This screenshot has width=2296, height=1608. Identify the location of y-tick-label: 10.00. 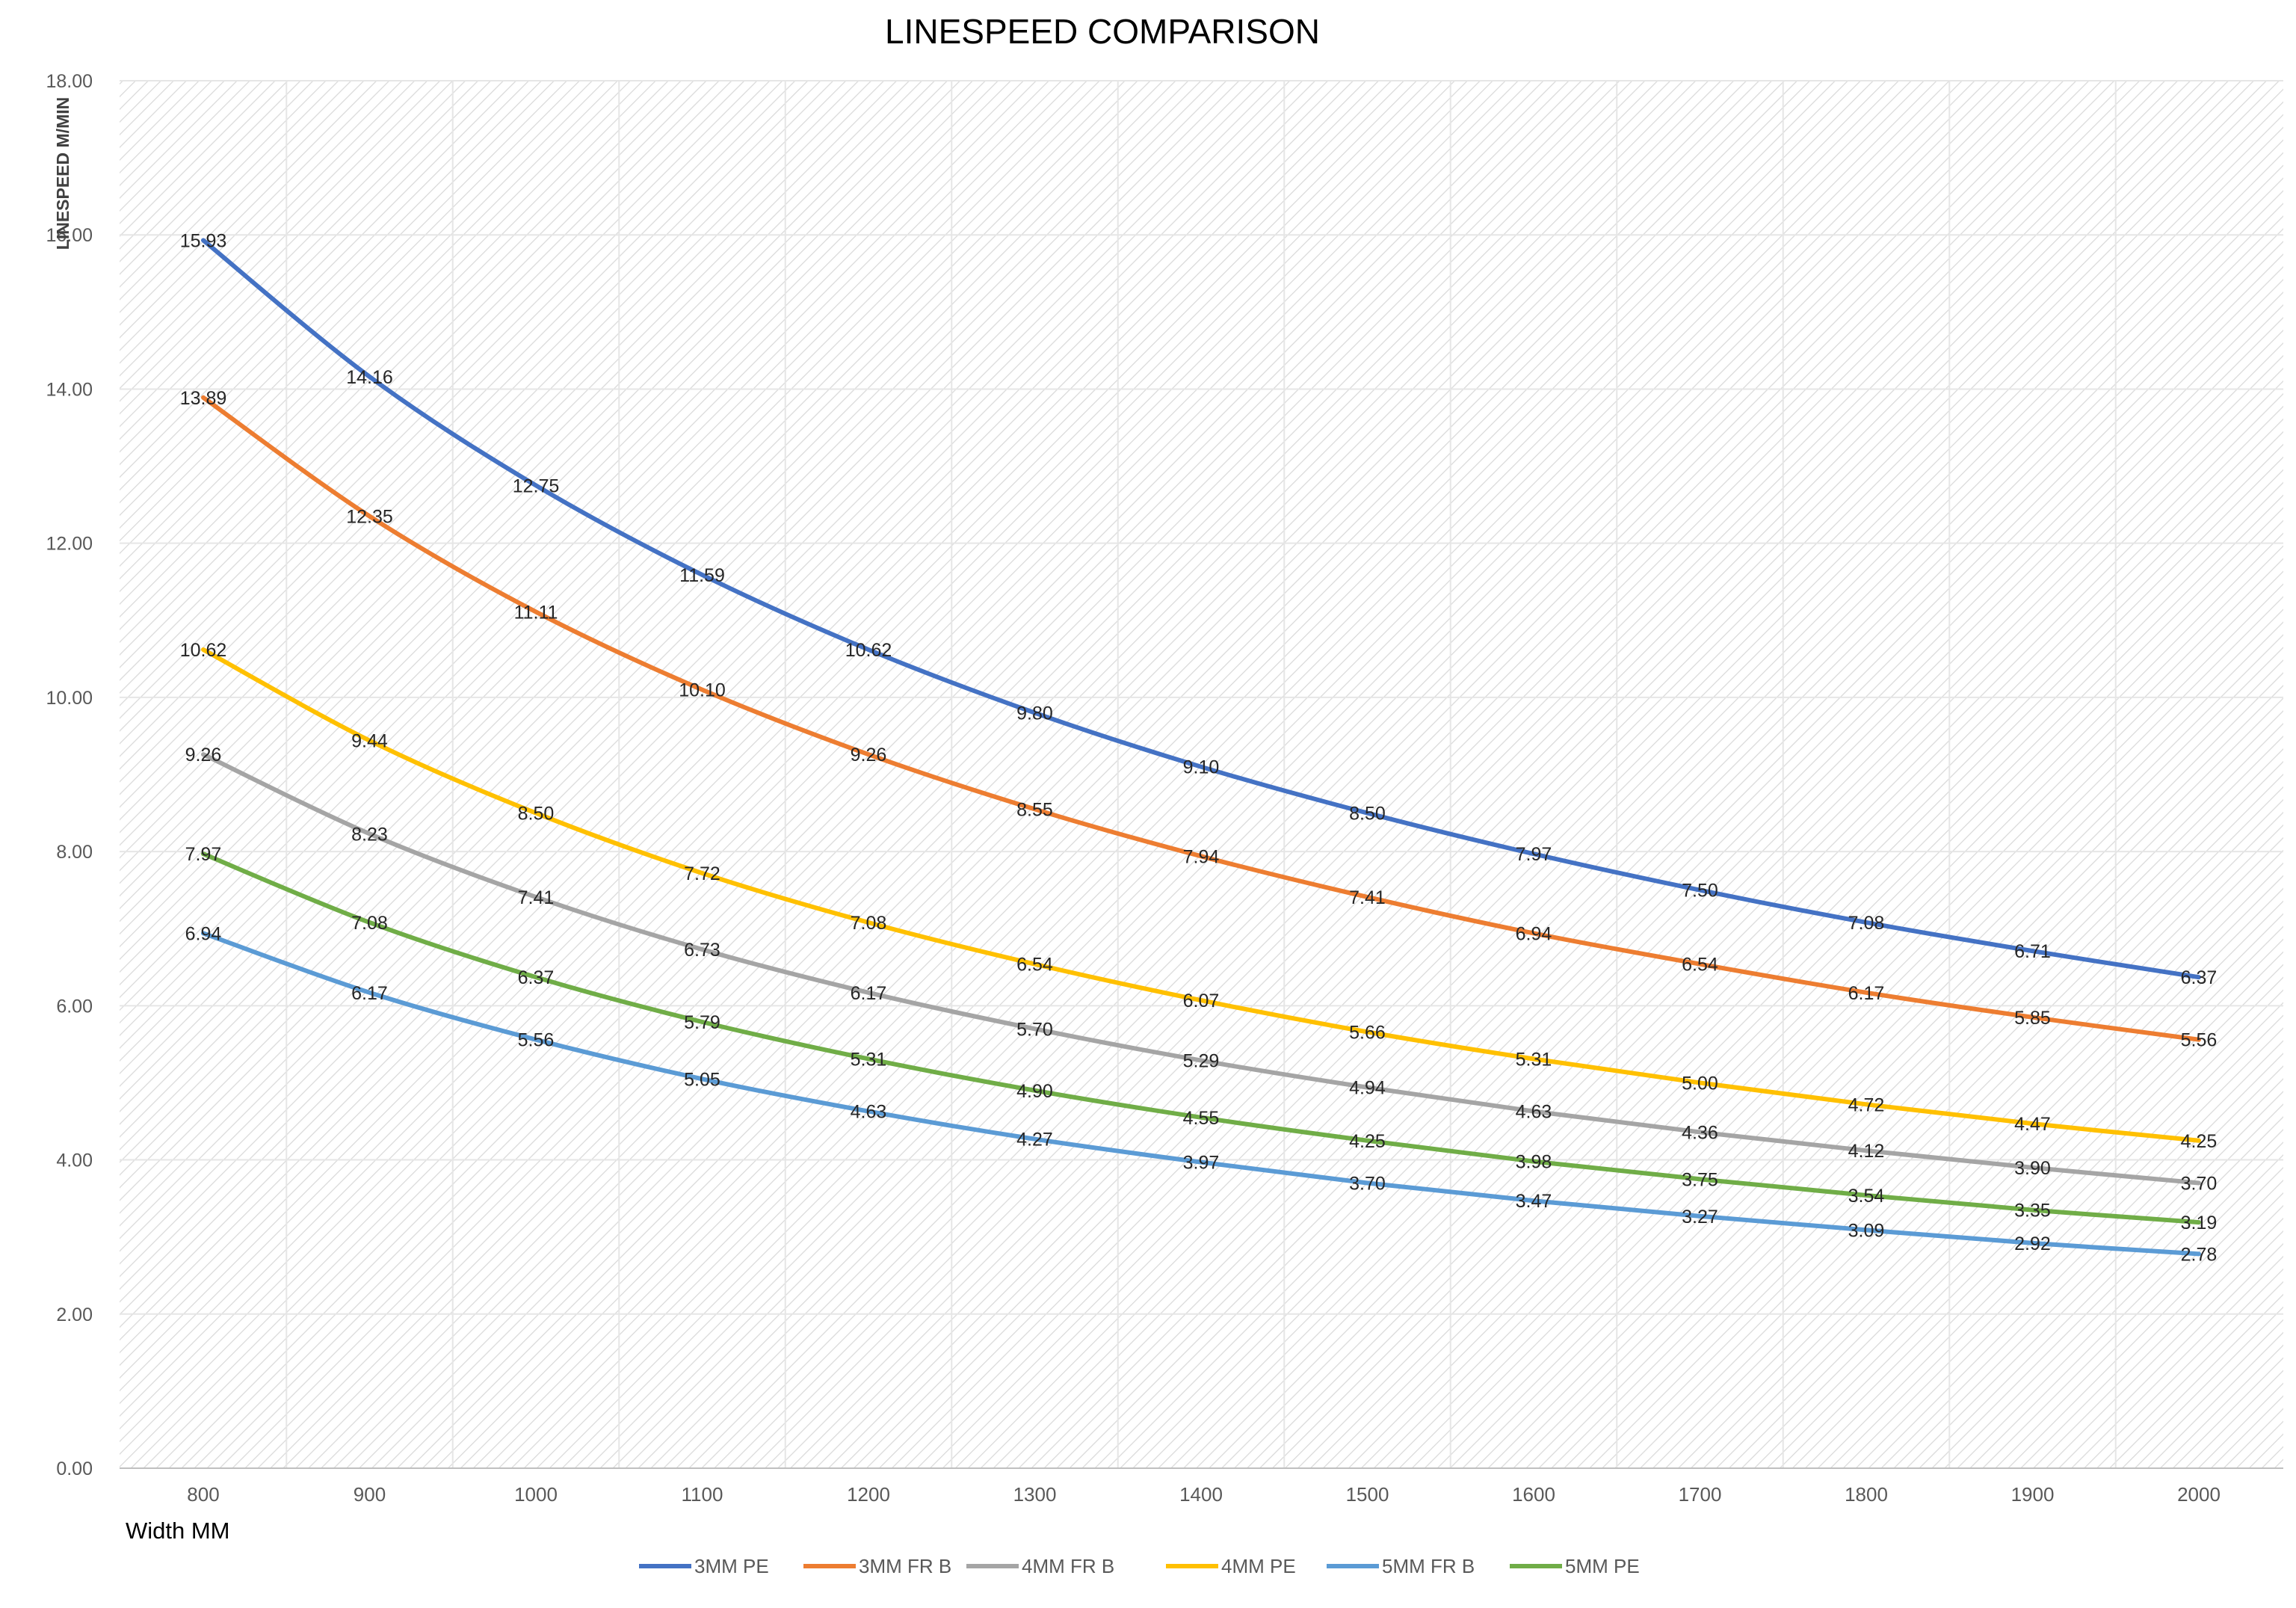
(69, 698).